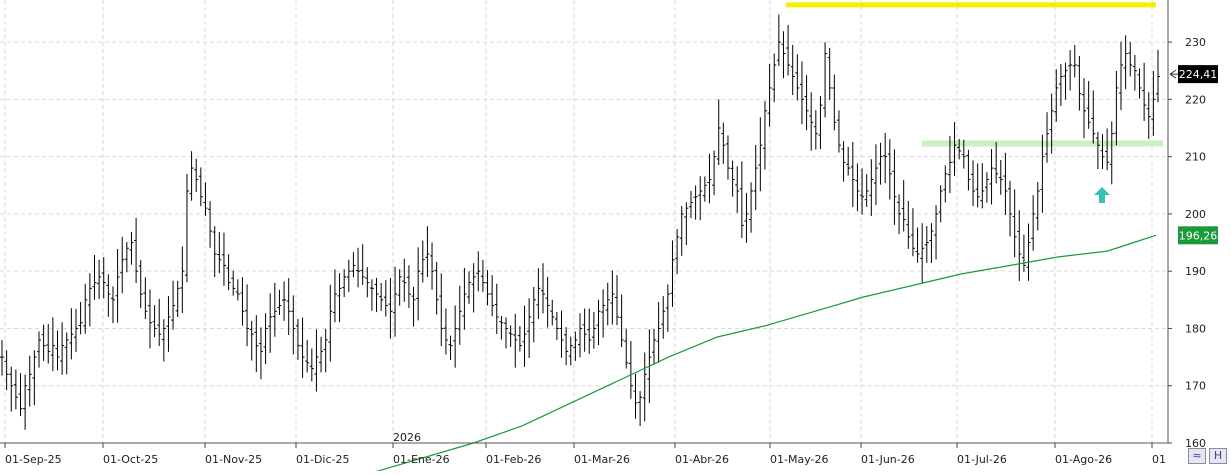 The width and height of the screenshot is (1231, 475). I want to click on x-tick-label: 01-Nov-25, so click(233, 459).